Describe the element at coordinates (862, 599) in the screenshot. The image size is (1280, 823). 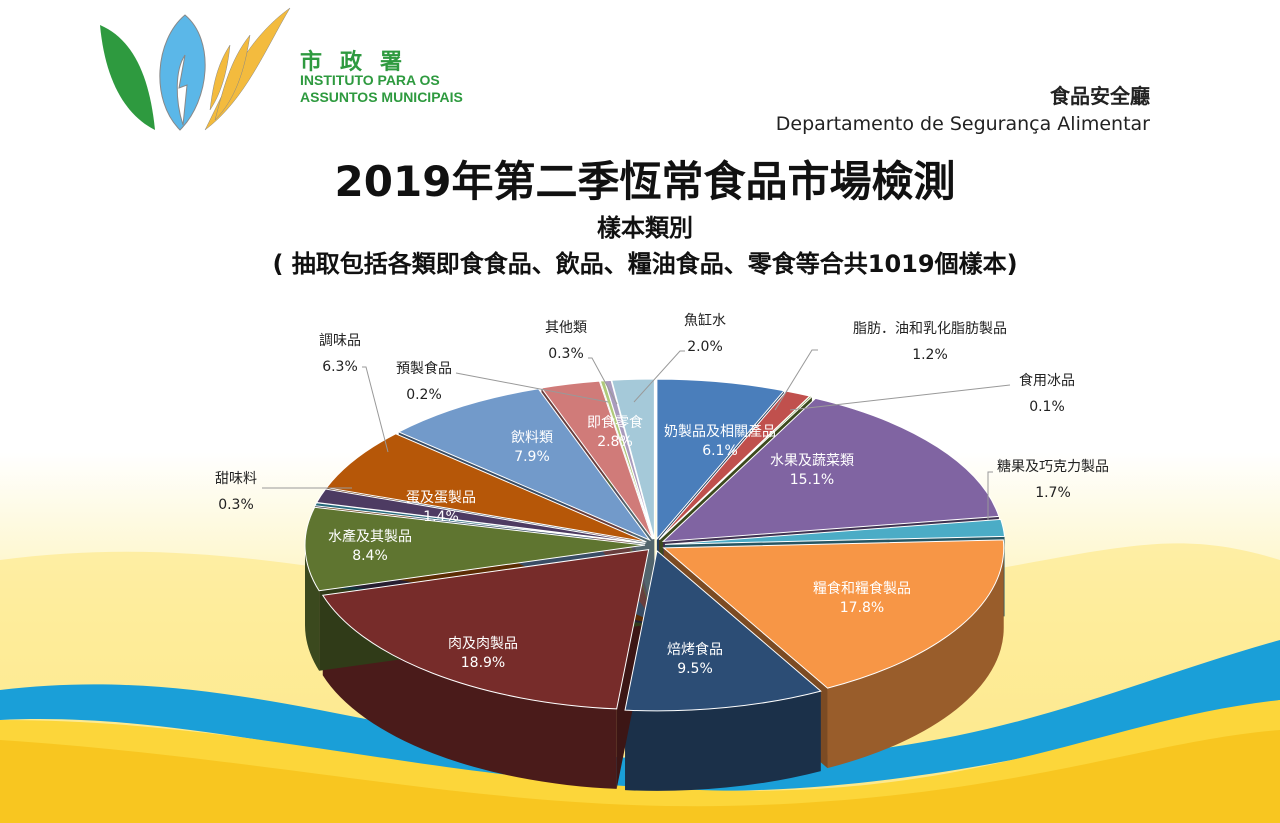
I see `data-label-5: 糧食和糧食製品 17.8%` at that location.